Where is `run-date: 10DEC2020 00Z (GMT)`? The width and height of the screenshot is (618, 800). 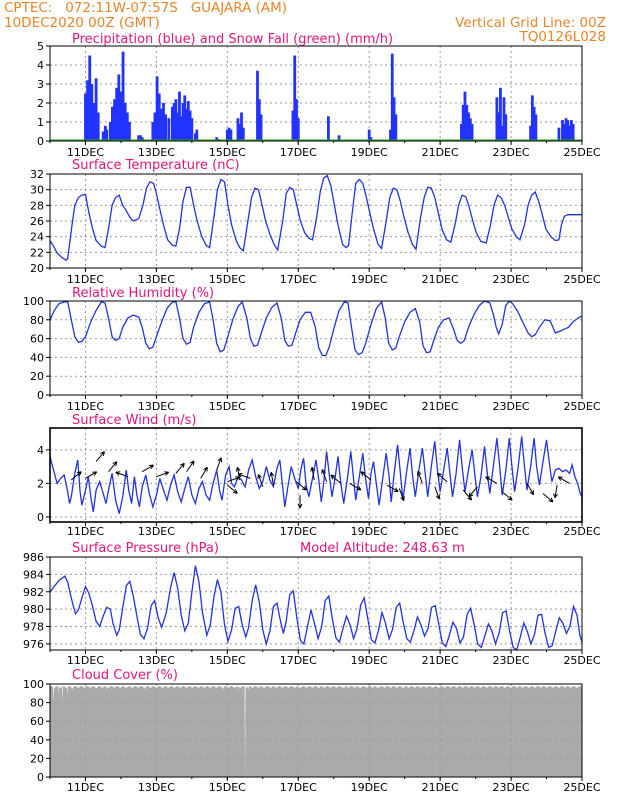 run-date: 10DEC2020 00Z (GMT) is located at coordinates (82, 23).